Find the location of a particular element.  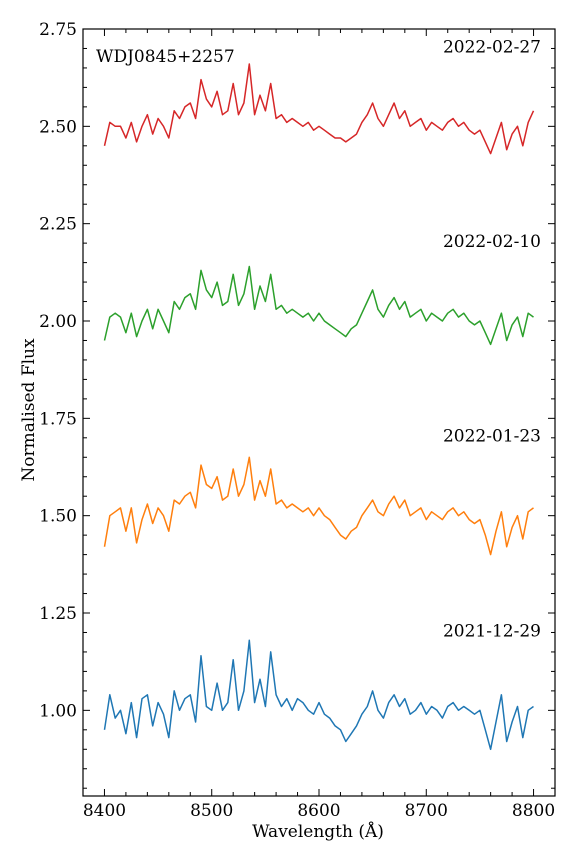

y-axis-label: Normalised Flux is located at coordinates (29, 410).